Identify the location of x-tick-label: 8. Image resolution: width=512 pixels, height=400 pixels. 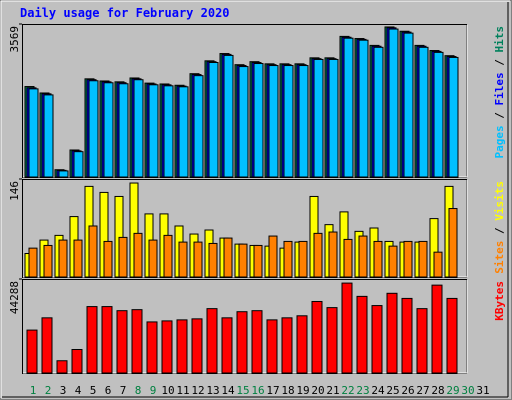
(138, 390).